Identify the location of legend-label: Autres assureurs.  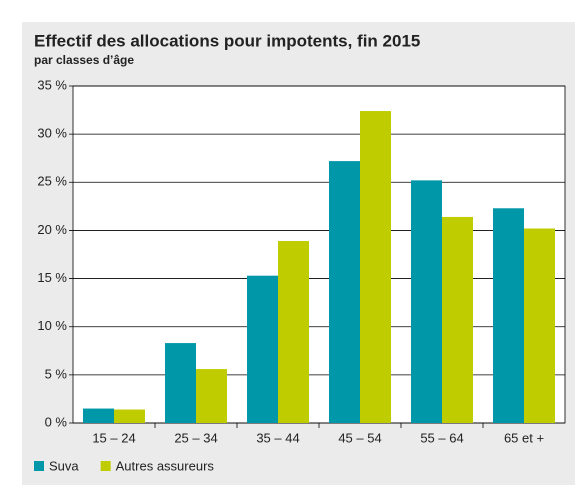
(165, 465).